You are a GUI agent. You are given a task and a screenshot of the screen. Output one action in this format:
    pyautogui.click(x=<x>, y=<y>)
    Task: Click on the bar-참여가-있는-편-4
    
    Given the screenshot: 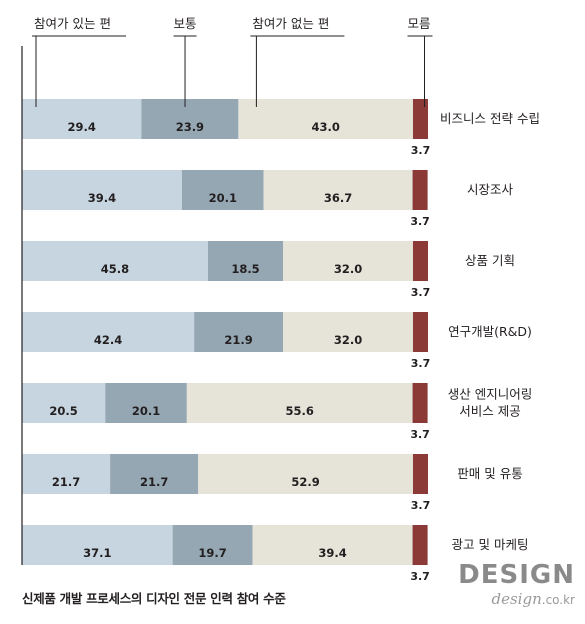 What is the action you would take?
    pyautogui.click(x=108, y=332)
    